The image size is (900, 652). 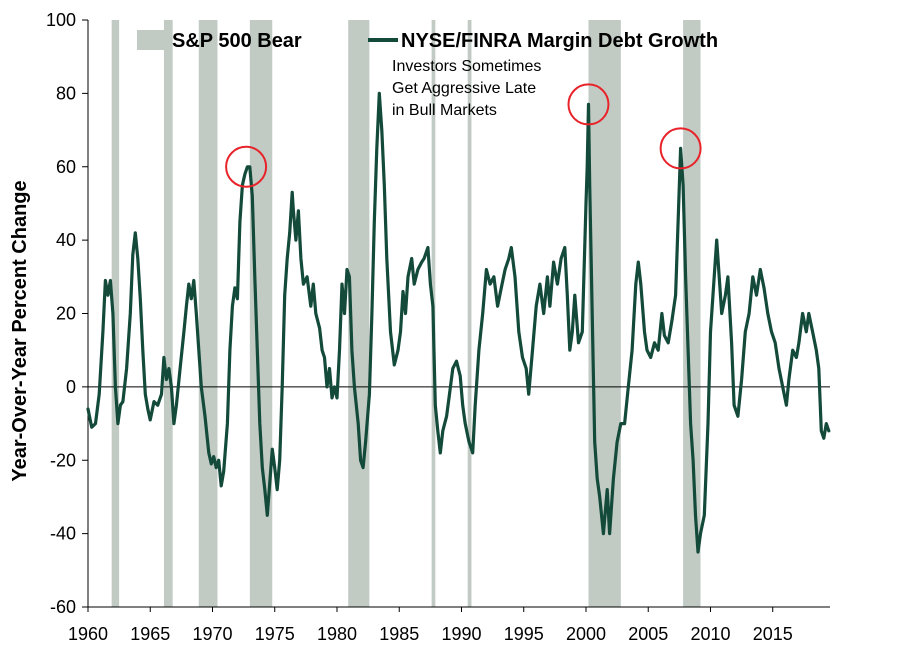 What do you see at coordinates (461, 634) in the screenshot?
I see `x-tick-label: 1990` at bounding box center [461, 634].